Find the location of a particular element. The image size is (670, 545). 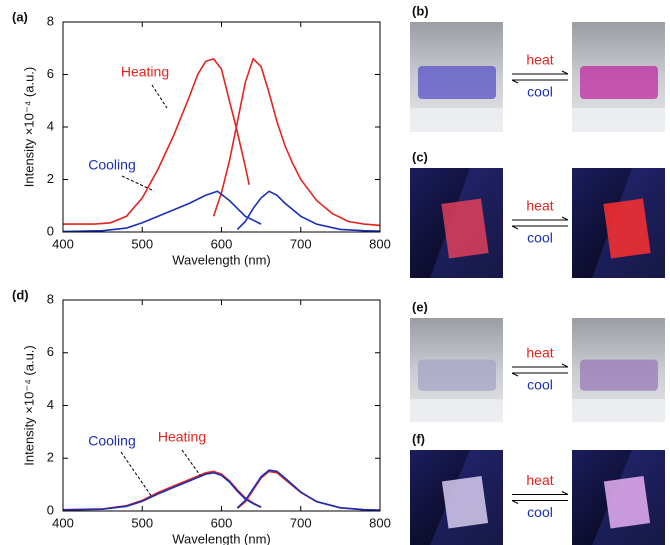

panel-label: (c) is located at coordinates (420, 156).